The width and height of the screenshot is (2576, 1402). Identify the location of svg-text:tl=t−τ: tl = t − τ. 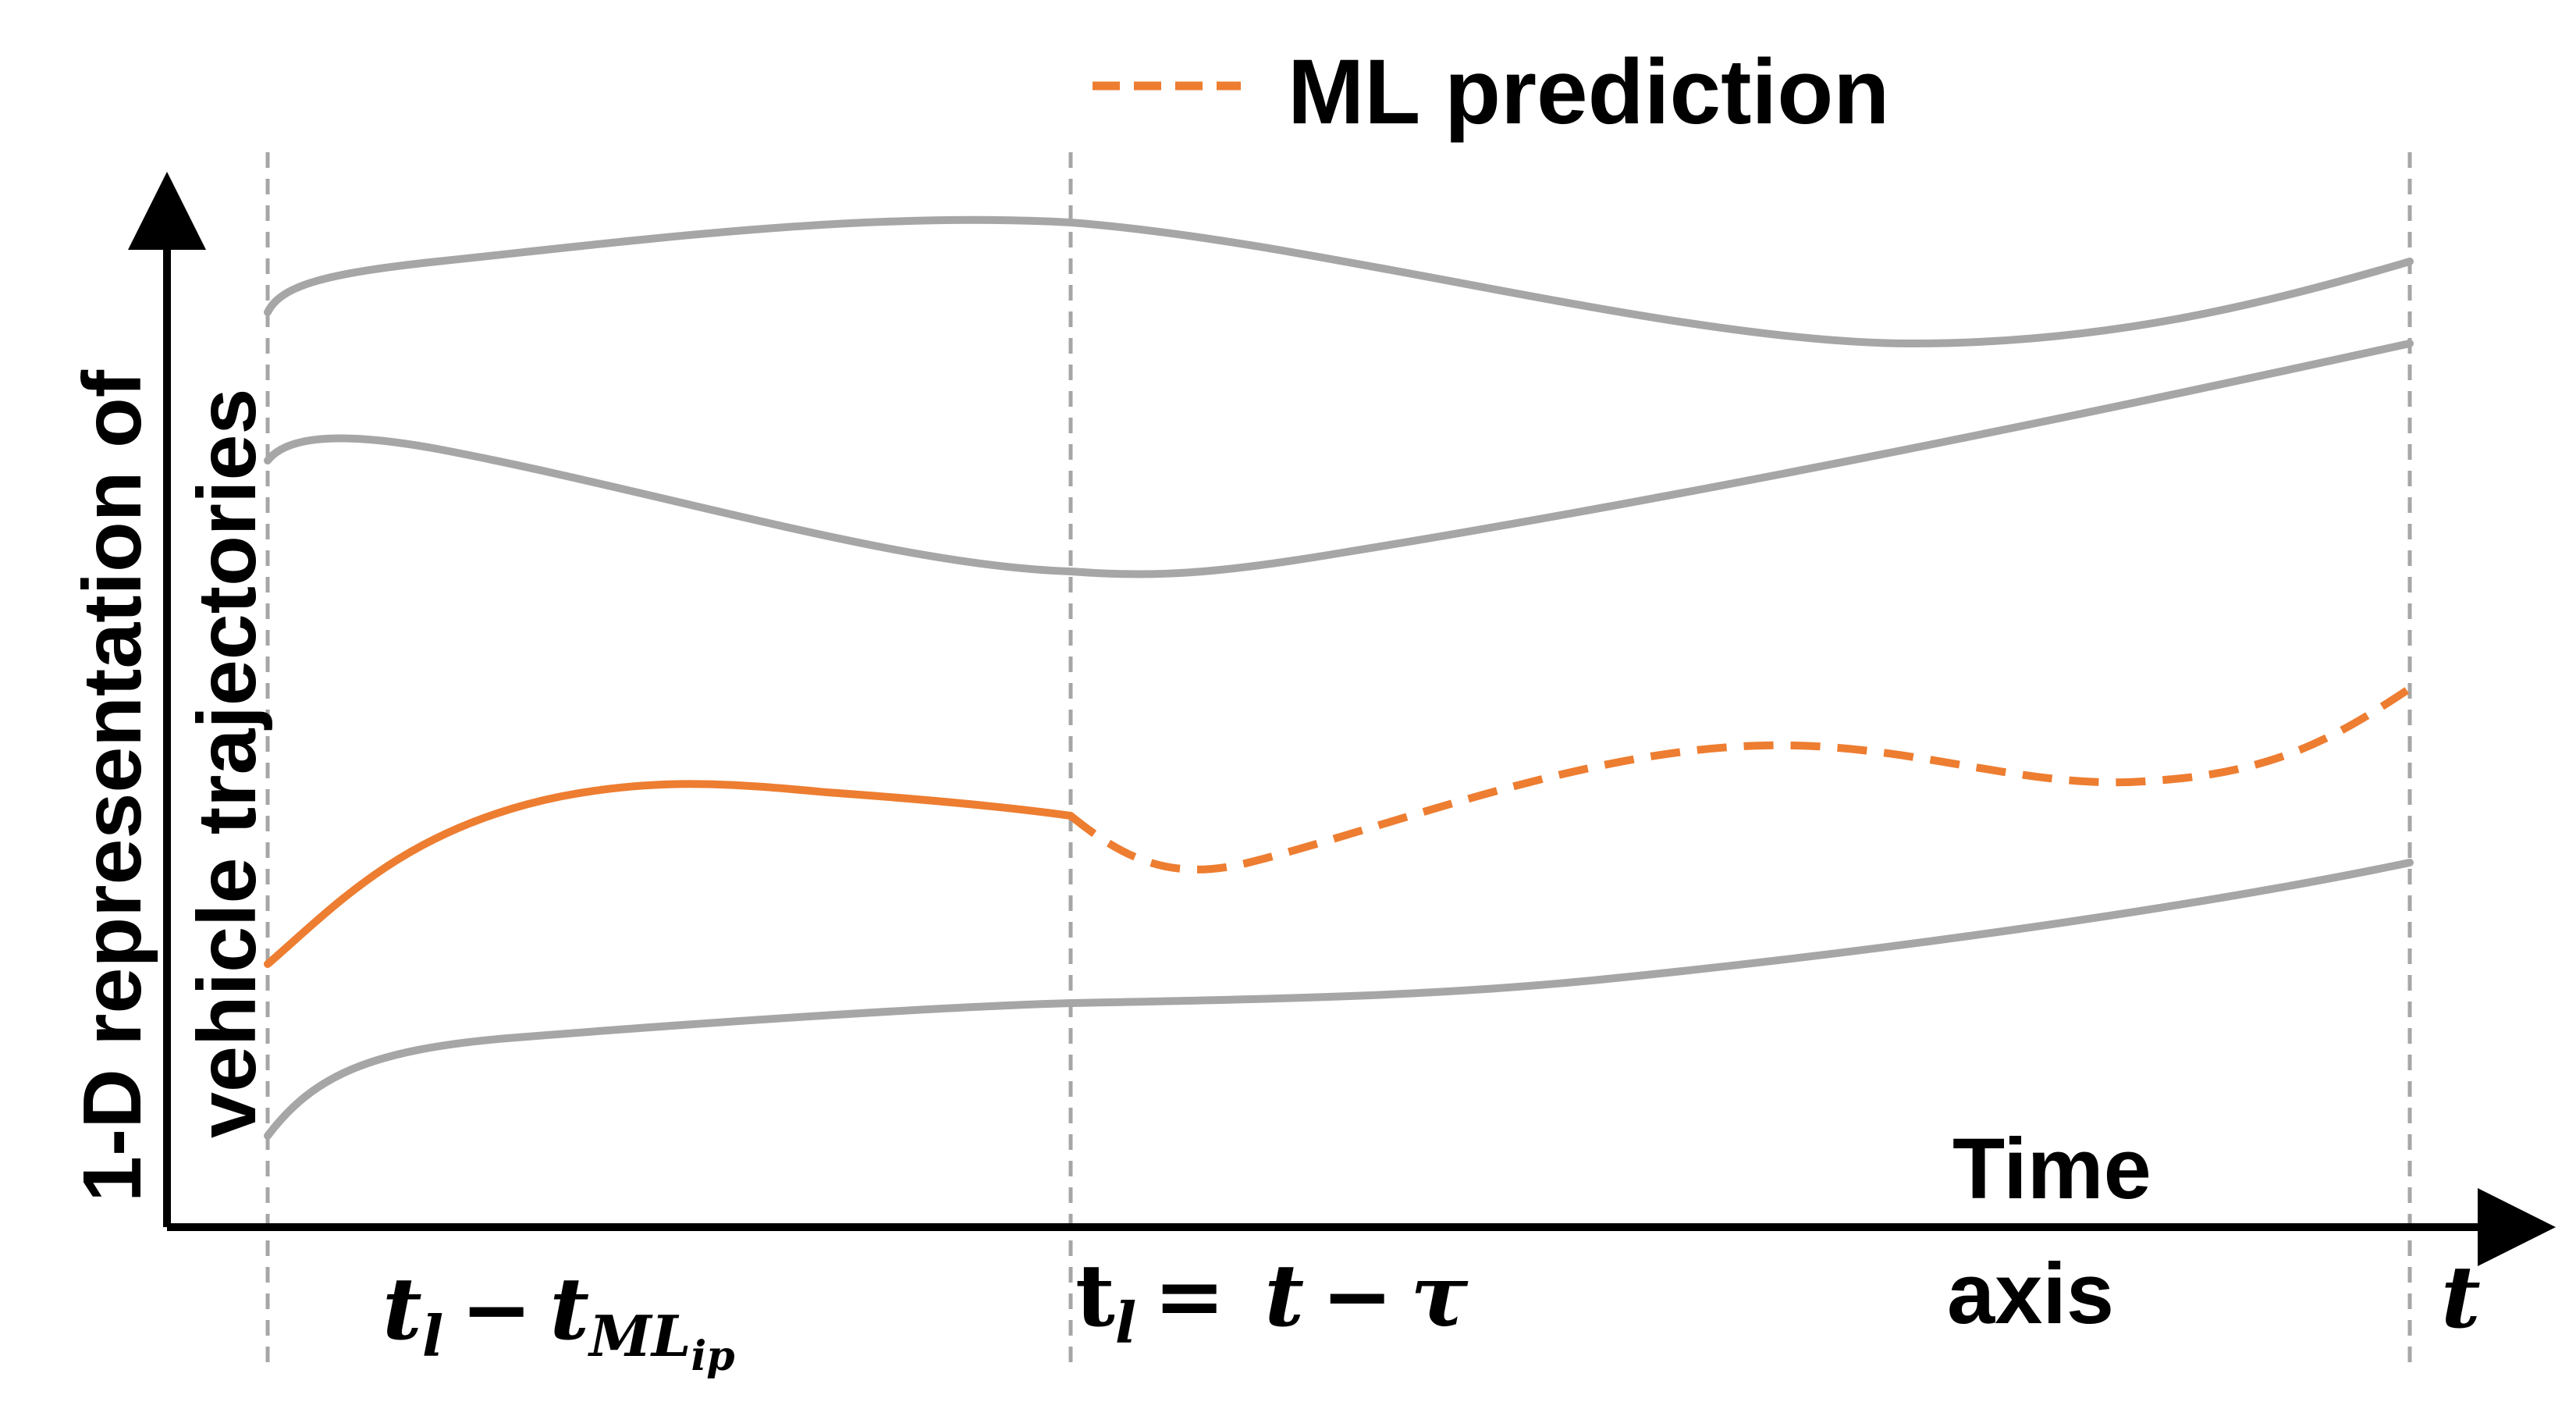
(1272, 1300).